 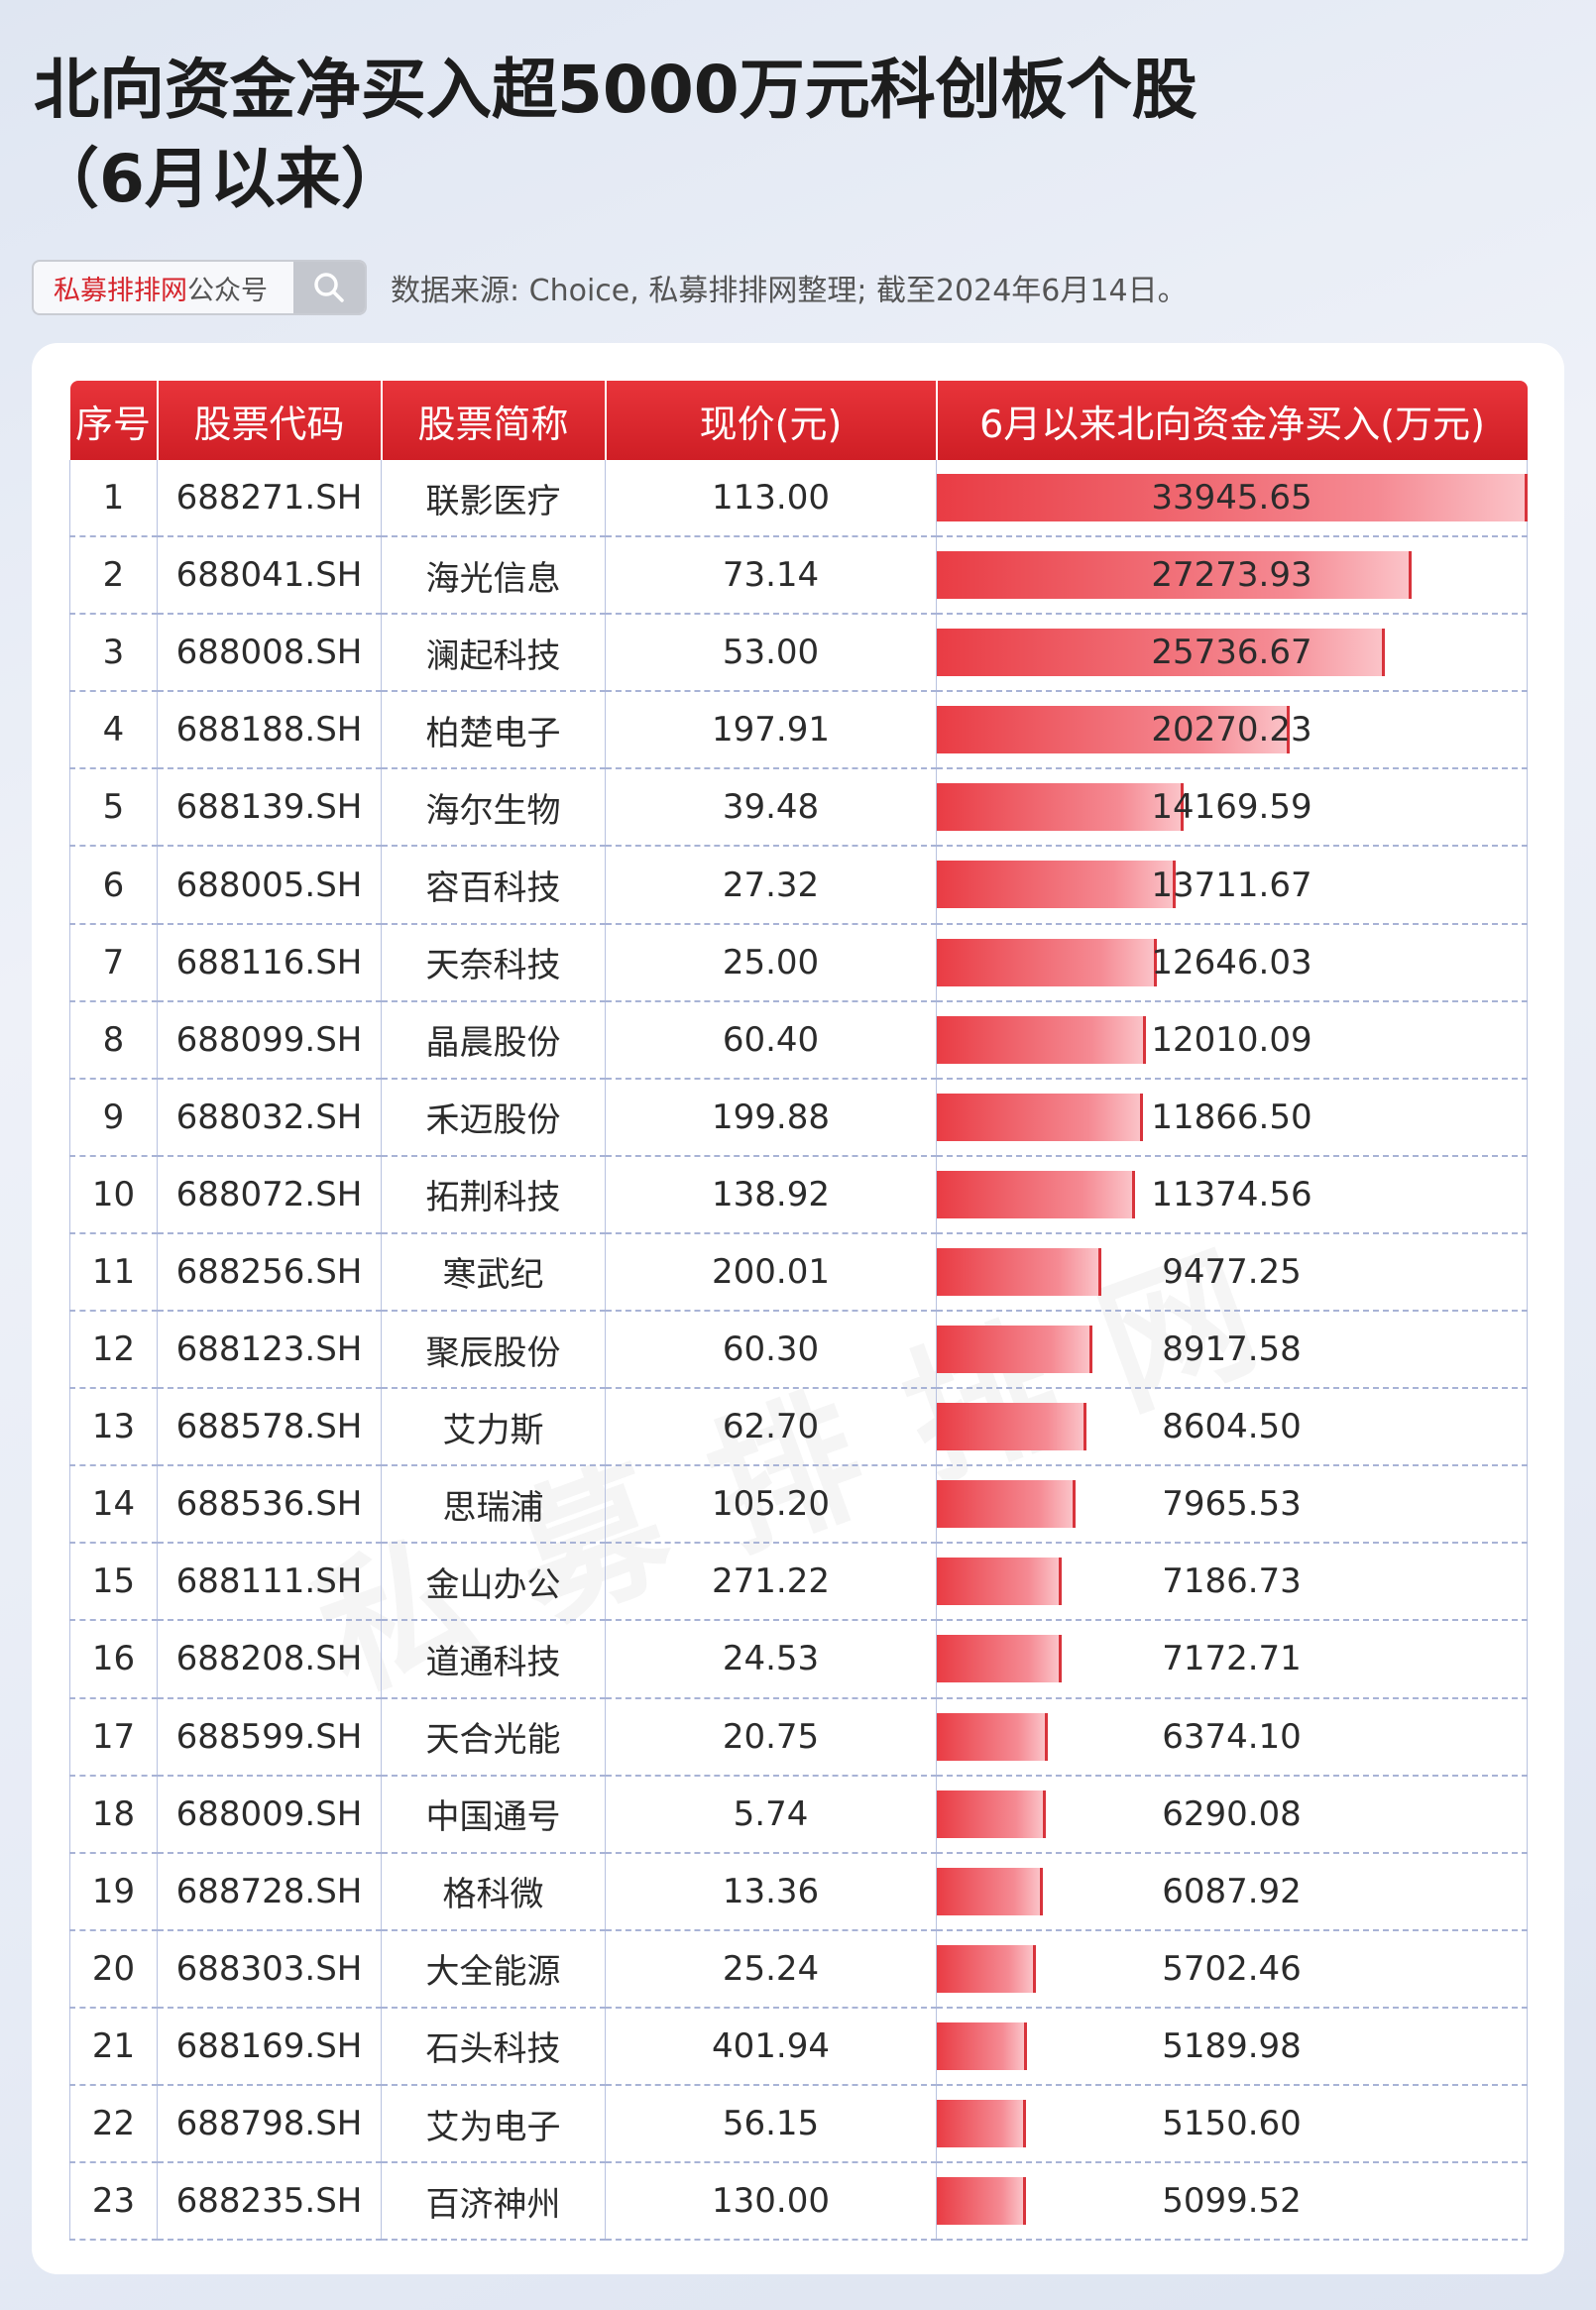 What do you see at coordinates (493, 1350) in the screenshot?
I see `stock-name: 聚辰股份` at bounding box center [493, 1350].